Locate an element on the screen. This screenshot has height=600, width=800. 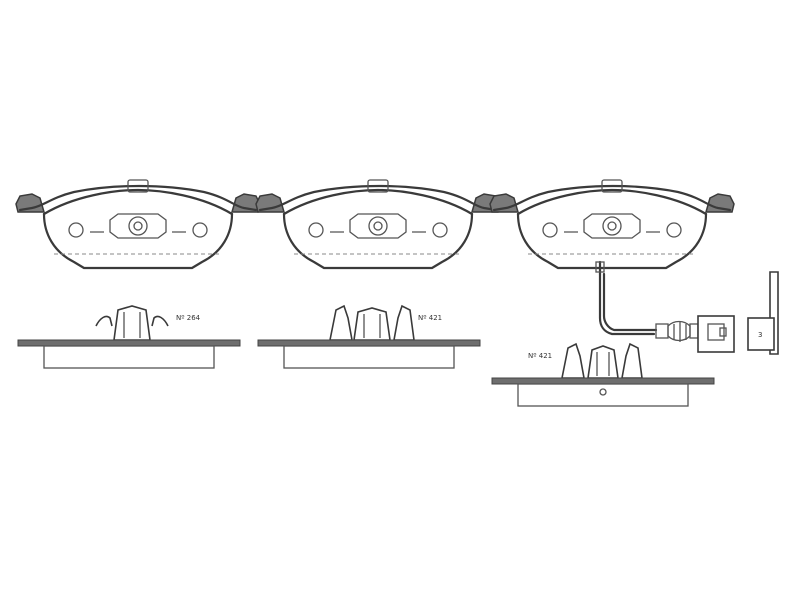
connector-pin-count: 3 is located at coordinates (760, 335).